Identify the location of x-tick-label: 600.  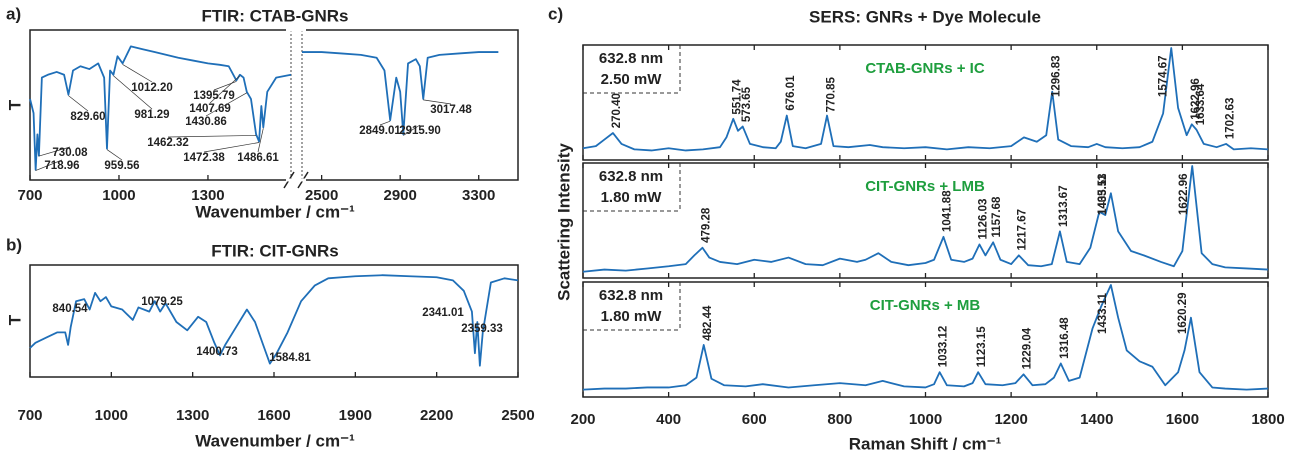
(754, 419).